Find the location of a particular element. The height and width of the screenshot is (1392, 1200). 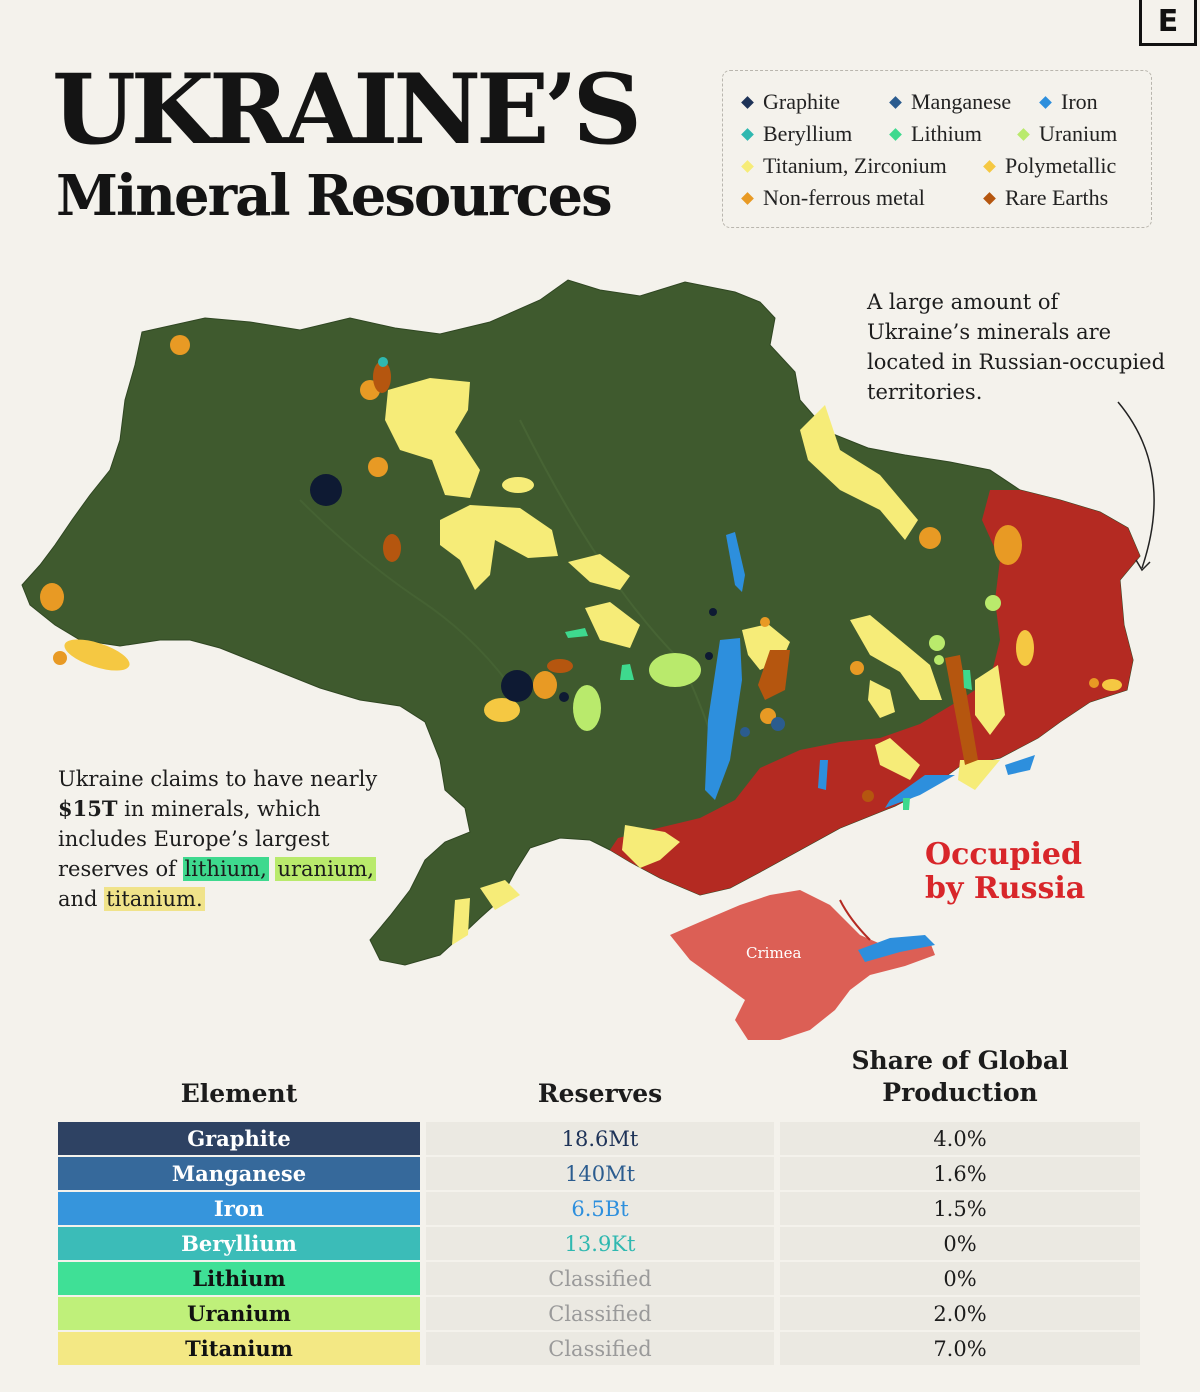

iron-deposits is located at coordinates (870, 747).